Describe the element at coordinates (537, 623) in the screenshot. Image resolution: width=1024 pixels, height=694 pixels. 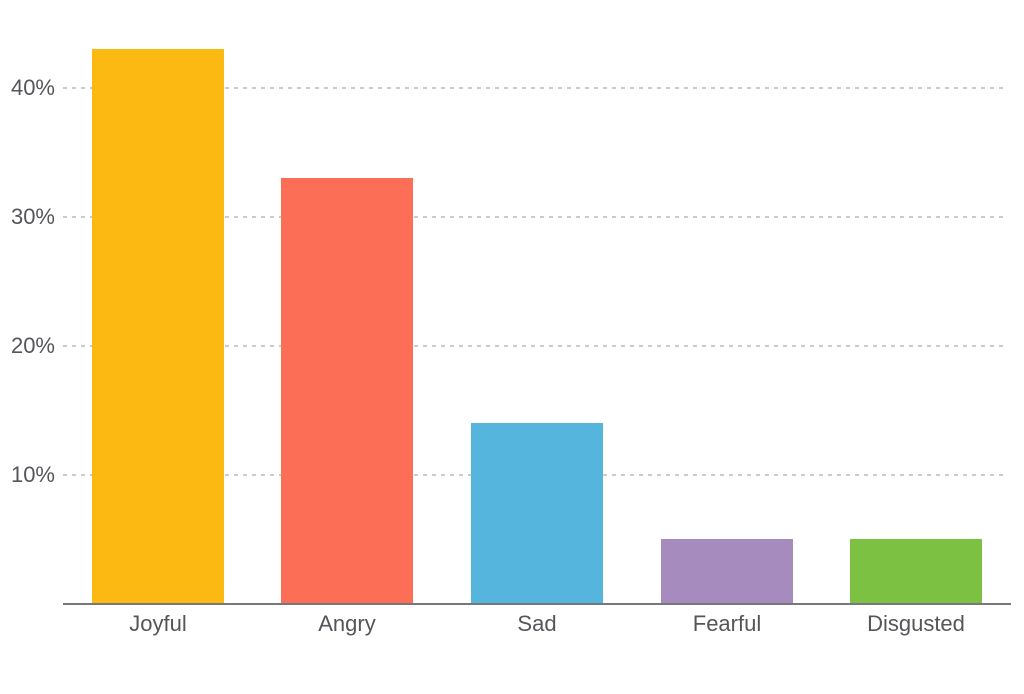
I see `x-axis-label-sad: Sad` at that location.